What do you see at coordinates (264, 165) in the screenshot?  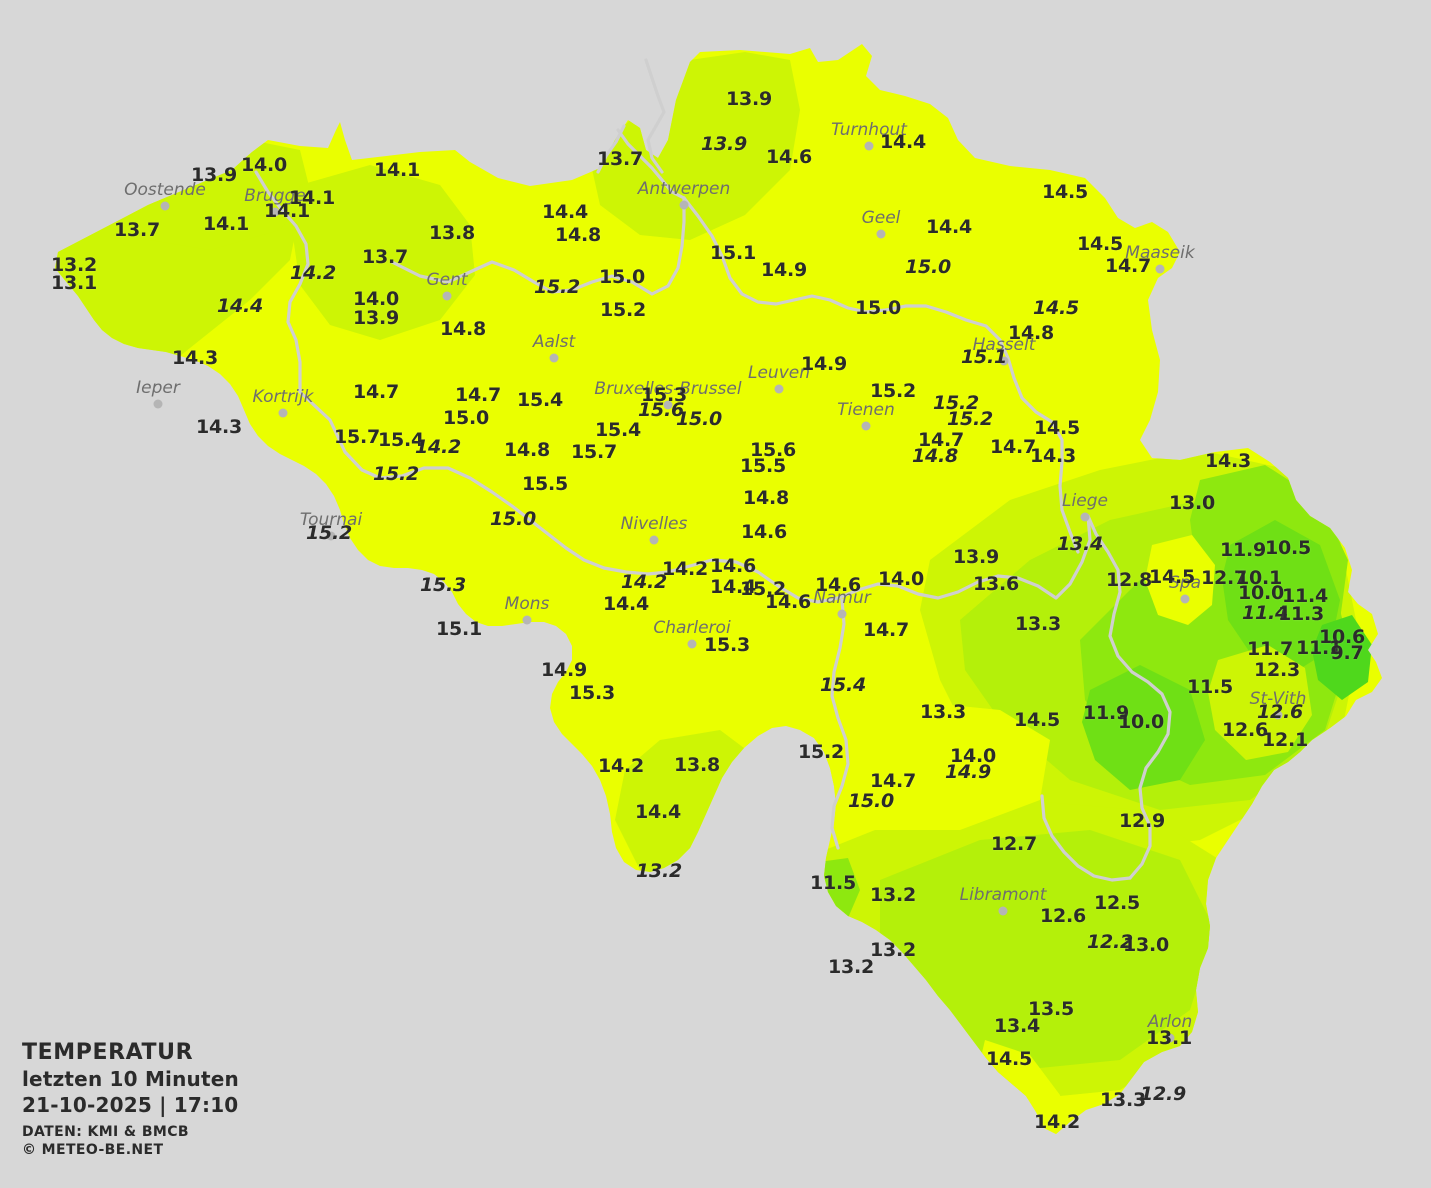 I see `temperature-reading: 14.0` at bounding box center [264, 165].